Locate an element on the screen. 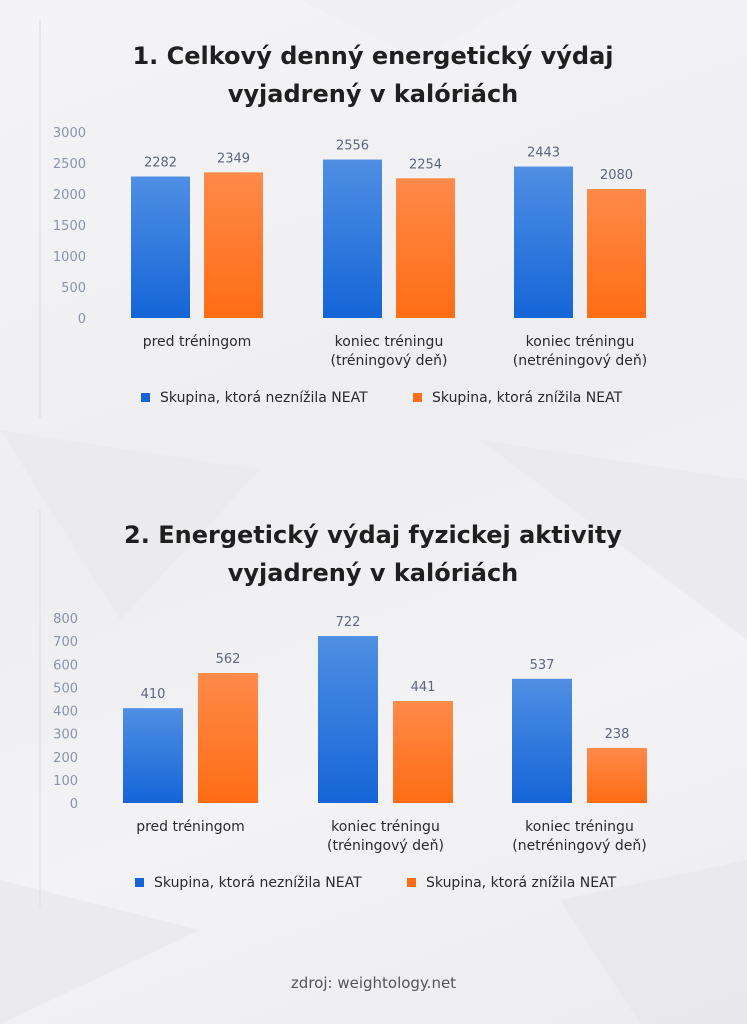 The height and width of the screenshot is (1024, 747). y-tick-label: 2000 is located at coordinates (69, 195).